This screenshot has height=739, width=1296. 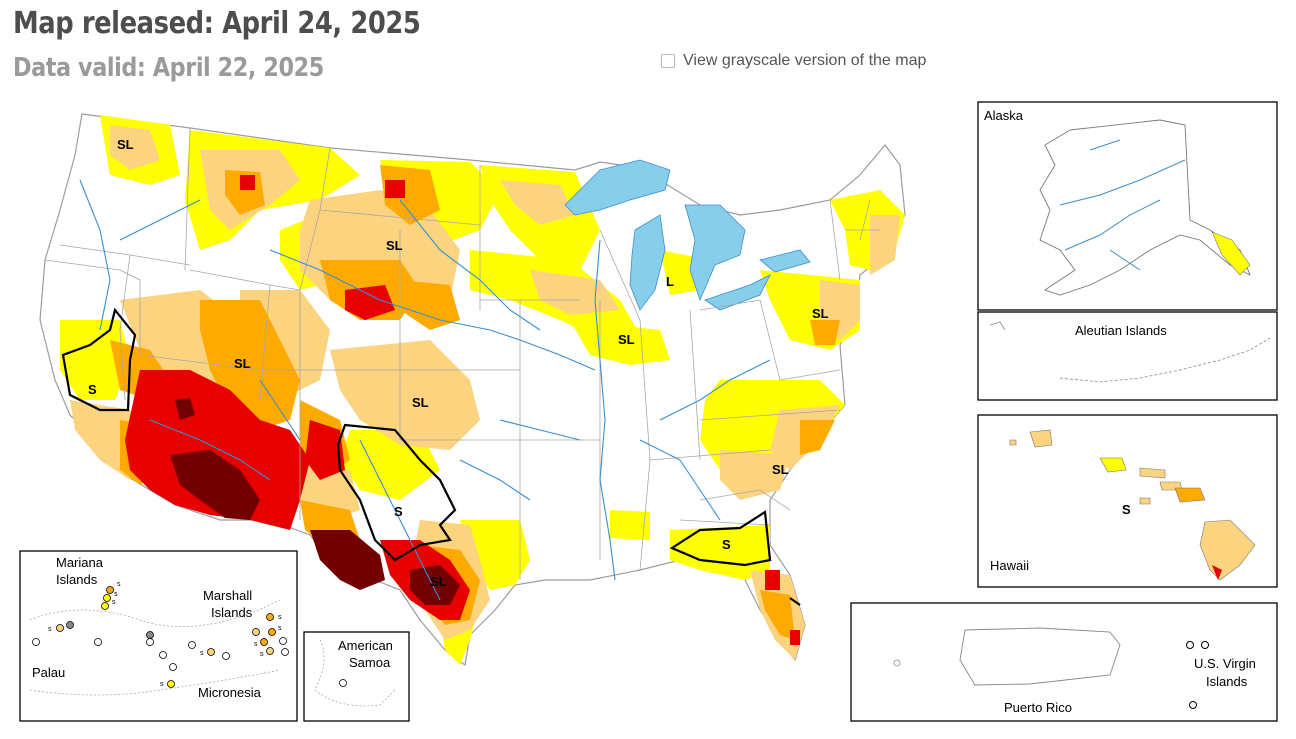 I want to click on hawaii-inset: Hawaii S, so click(x=1127, y=501).